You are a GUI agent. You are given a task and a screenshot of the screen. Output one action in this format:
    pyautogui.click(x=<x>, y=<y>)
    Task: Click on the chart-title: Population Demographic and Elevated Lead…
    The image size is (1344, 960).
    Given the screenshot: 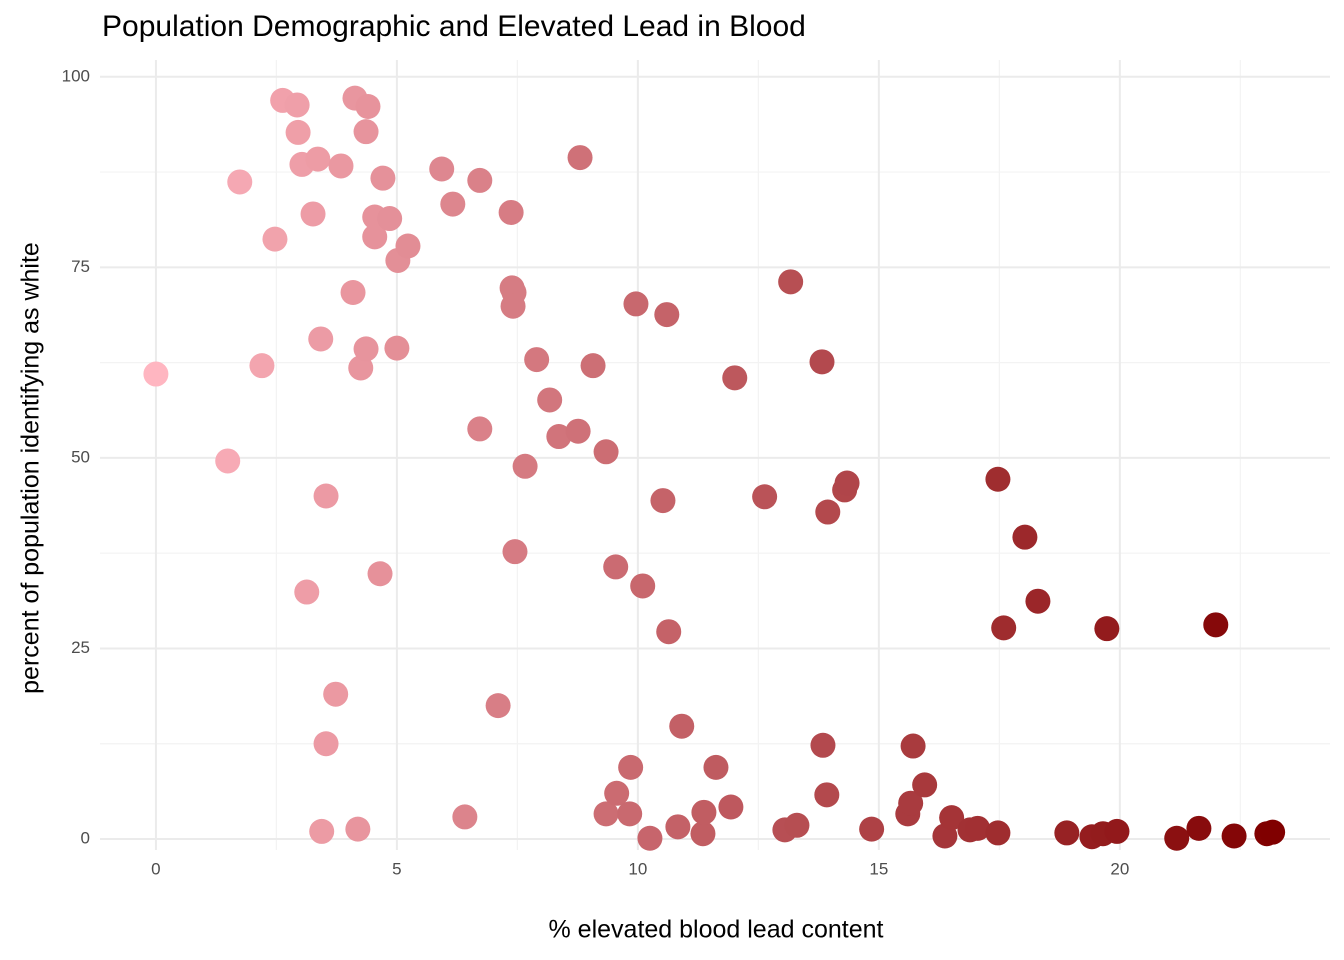 What is the action you would take?
    pyautogui.click(x=454, y=26)
    